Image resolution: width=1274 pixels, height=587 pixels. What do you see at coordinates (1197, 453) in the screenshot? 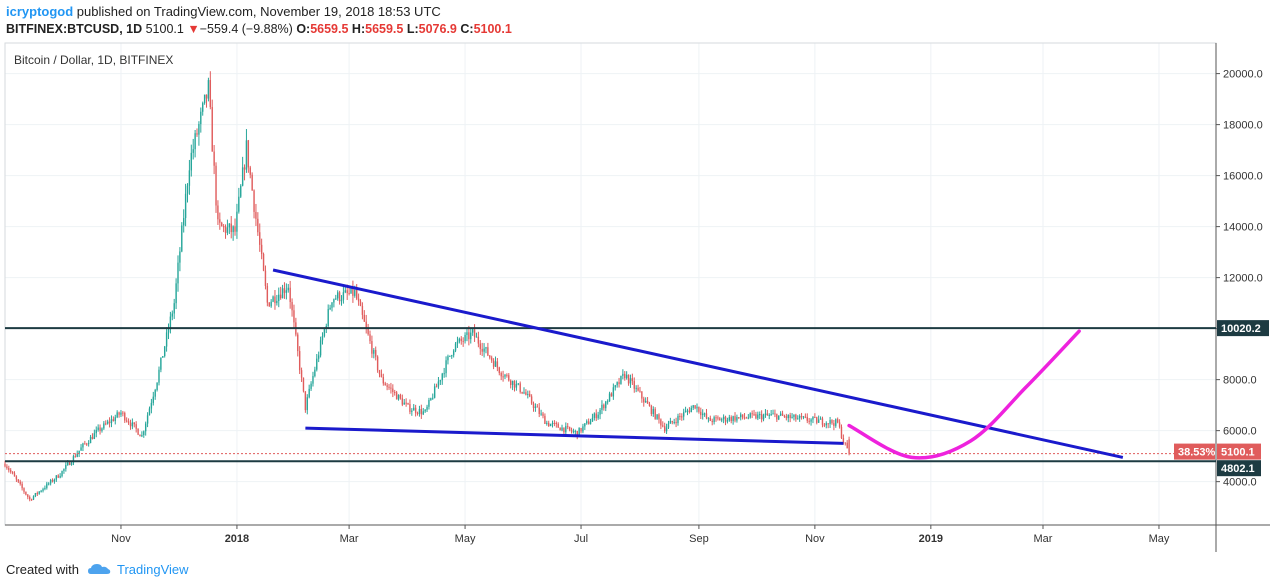
I see `pct-change-label: 38.53%` at bounding box center [1197, 453].